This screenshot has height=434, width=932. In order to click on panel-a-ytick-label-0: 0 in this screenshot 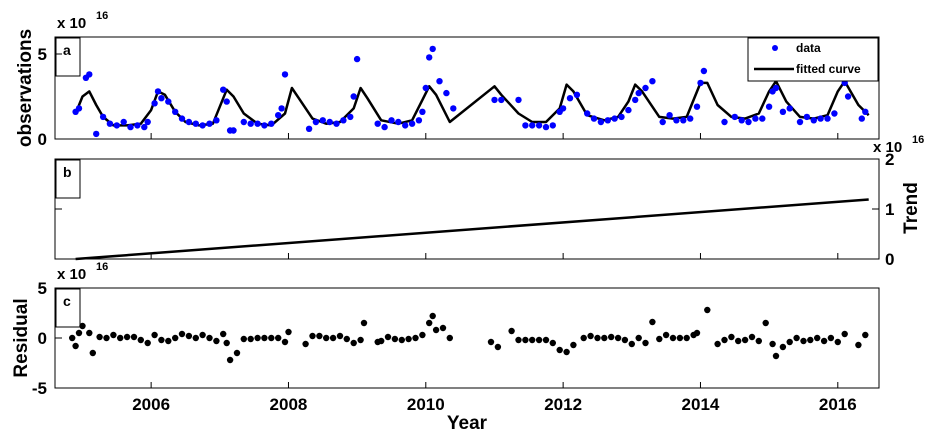, I will do `click(42, 139)`.